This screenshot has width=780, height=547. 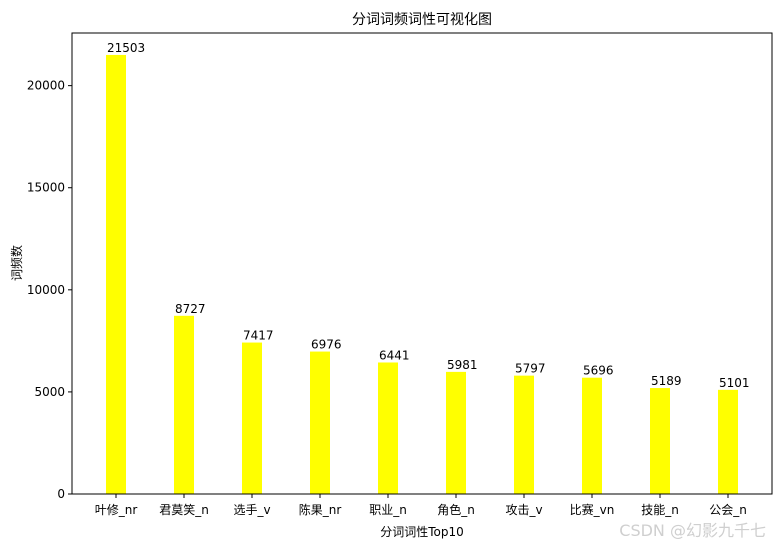 What do you see at coordinates (61, 494) in the screenshot?
I see `y-tick-label: 0` at bounding box center [61, 494].